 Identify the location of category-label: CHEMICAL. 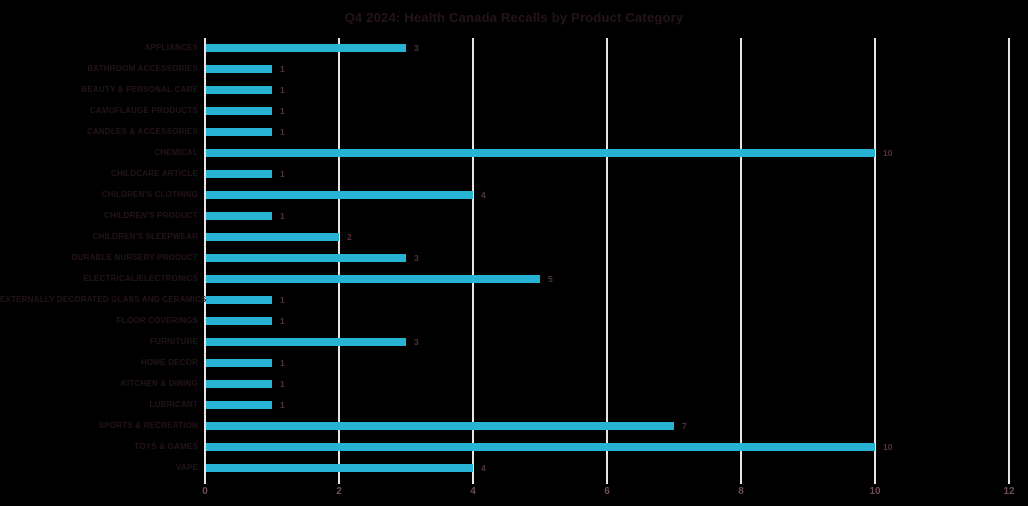
(176, 152).